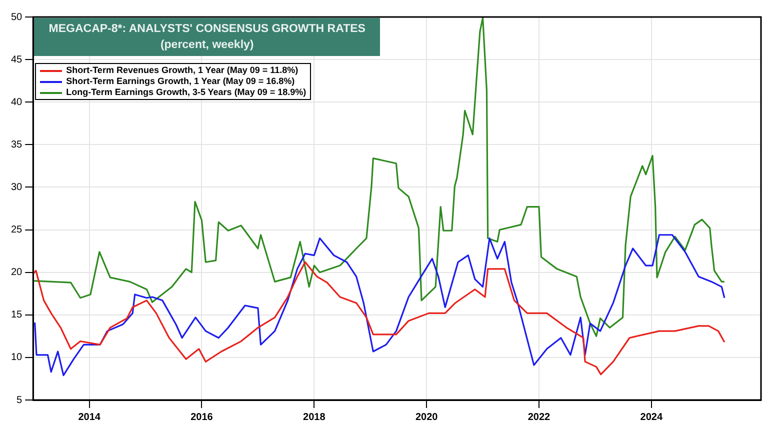 This screenshot has width=781, height=434. I want to click on legend-label: Long-Term Earnings Growth, 3-5 Years (May 09 = 18.9%), so click(186, 92).